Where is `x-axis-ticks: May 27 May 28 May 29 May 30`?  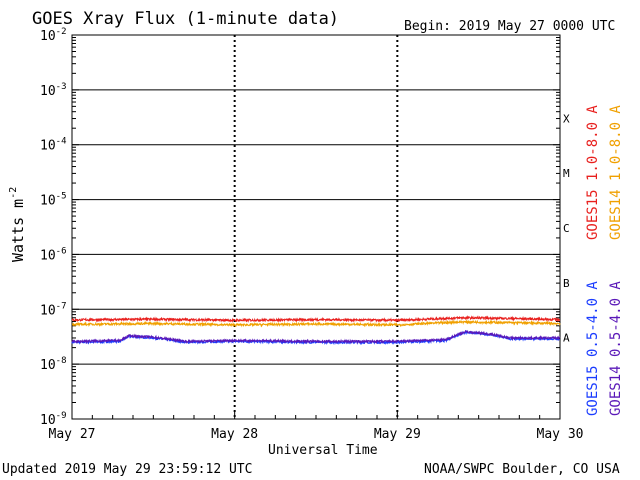 x-axis-ticks: May 27 May 28 May 29 May 30 is located at coordinates (316, 426).